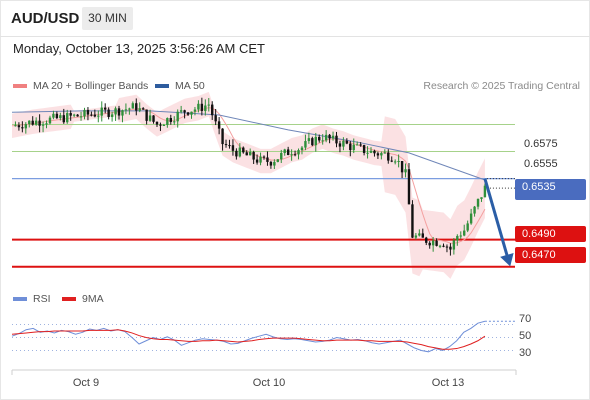 This screenshot has height=400, width=590. What do you see at coordinates (93, 299) in the screenshot?
I see `rsi-ma-legend-label: 9MA` at bounding box center [93, 299].